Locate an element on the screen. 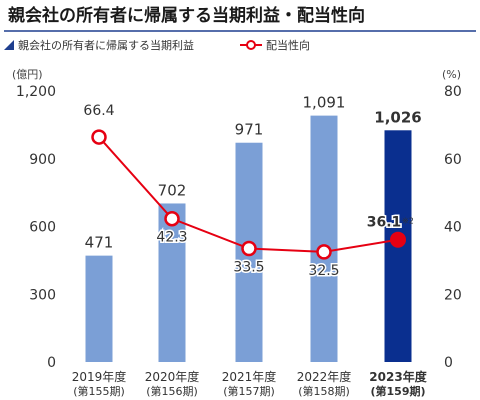 Image resolution: width=480 pixels, height=400 pixels. legend-line-marker is located at coordinates (251, 45).